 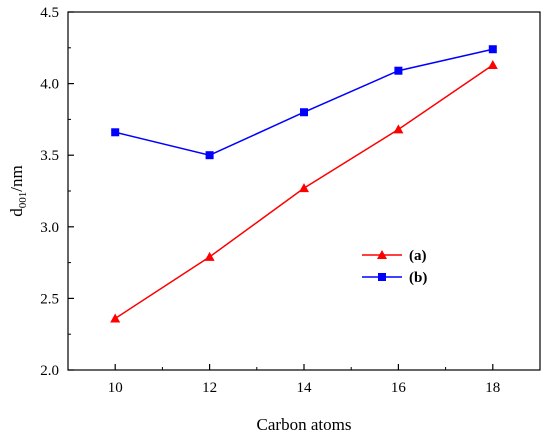 I want to click on y-tick-label: 3.5, so click(x=49, y=156).